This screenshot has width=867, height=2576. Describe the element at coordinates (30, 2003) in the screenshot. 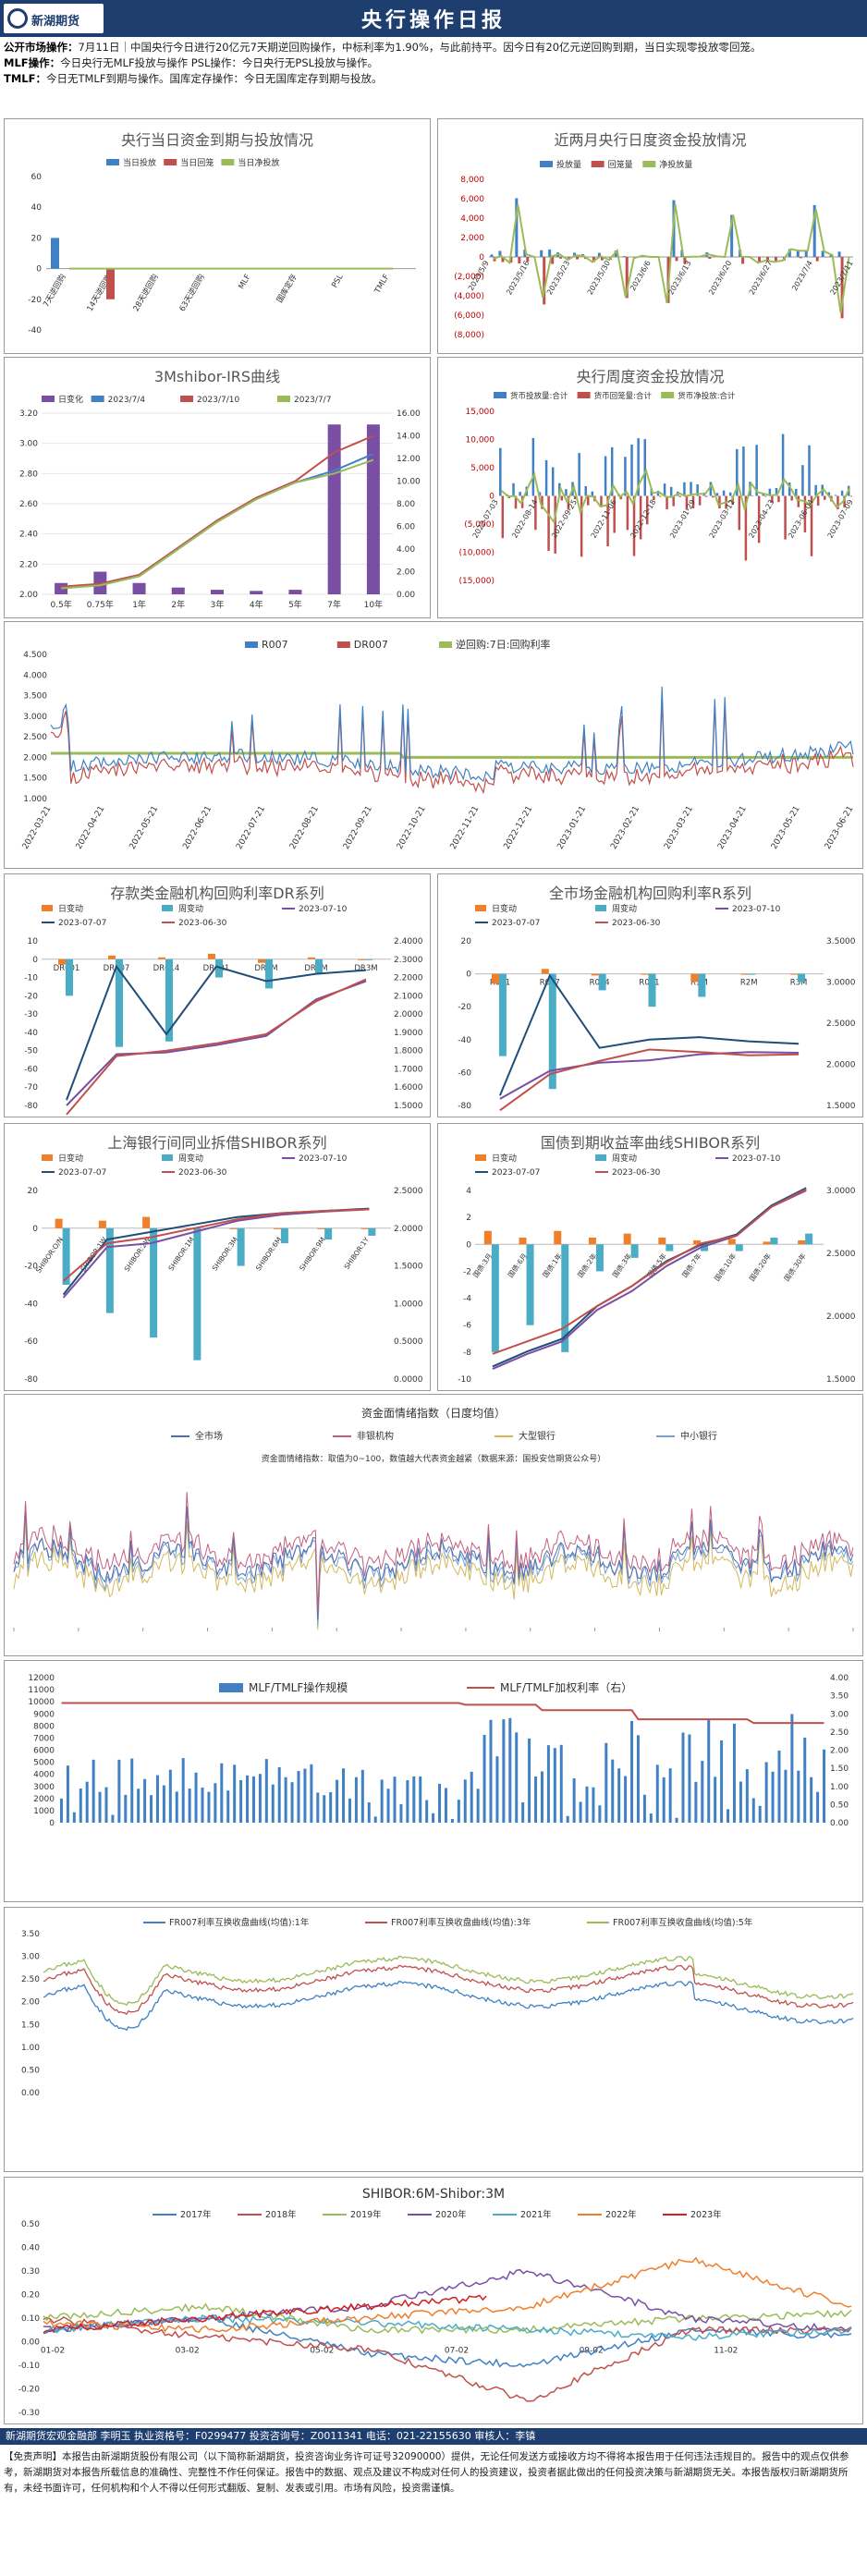

I see `tick-label: 2.00` at that location.